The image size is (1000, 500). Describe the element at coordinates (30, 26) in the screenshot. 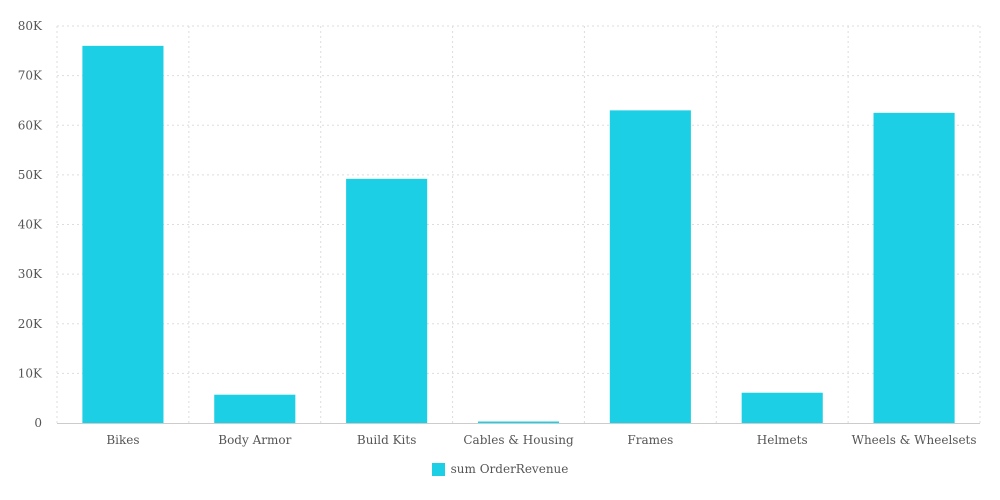

I see `y-tick-label: 80K` at that location.